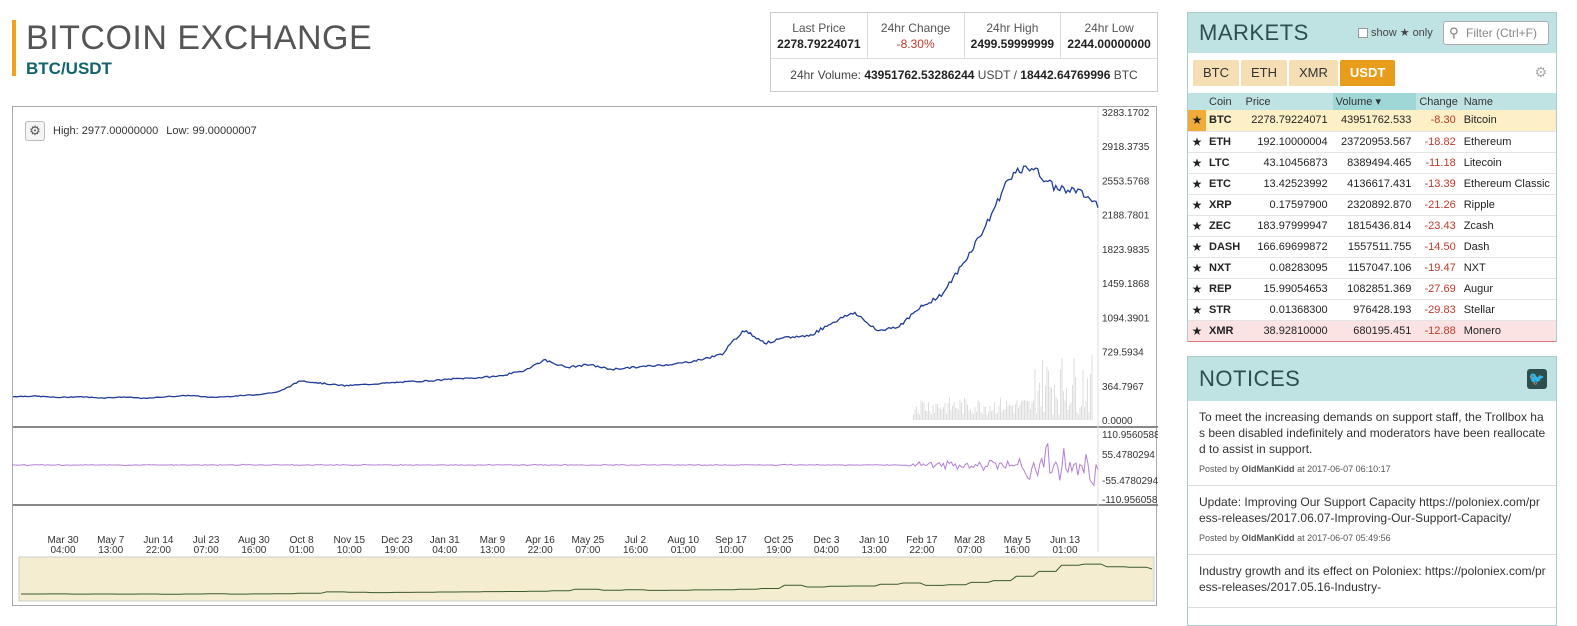  Describe the element at coordinates (1372, 310) in the screenshot. I see `table-row: ★ STR 0.01368300 976428.193 -29.83 Stellar` at that location.